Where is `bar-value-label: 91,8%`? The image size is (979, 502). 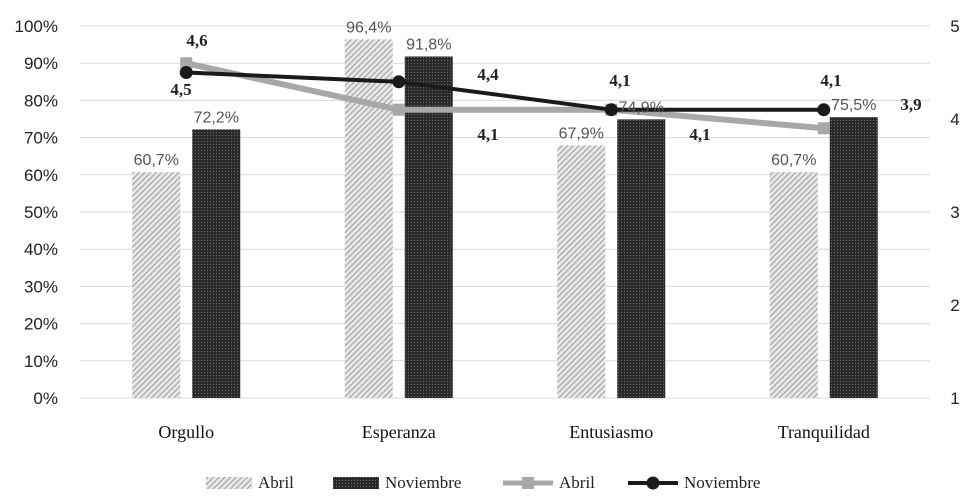 bar-value-label: 91,8% is located at coordinates (428, 45).